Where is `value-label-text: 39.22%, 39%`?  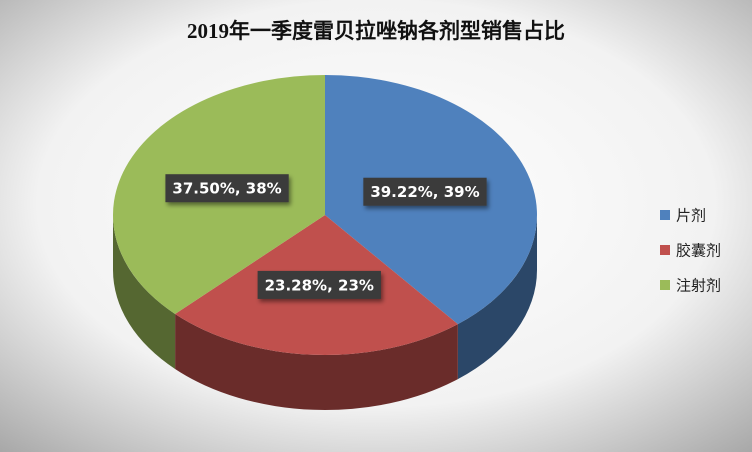
value-label-text: 39.22%, 39% is located at coordinates (424, 192).